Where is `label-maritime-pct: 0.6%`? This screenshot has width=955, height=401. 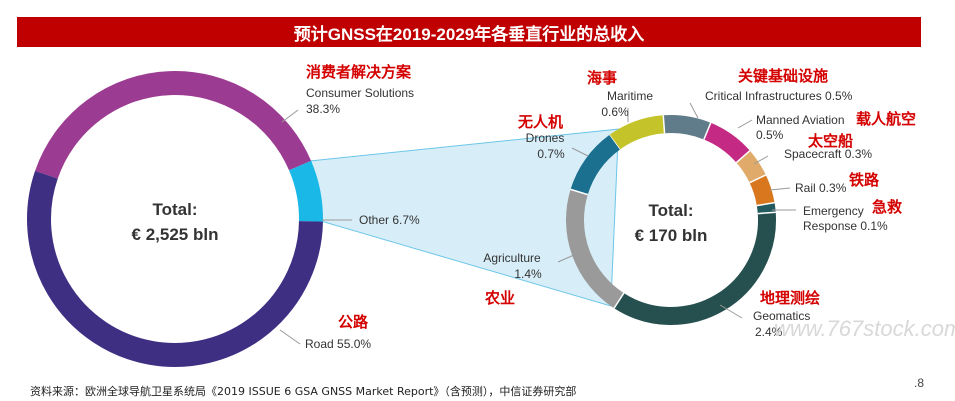 label-maritime-pct: 0.6% is located at coordinates (615, 112).